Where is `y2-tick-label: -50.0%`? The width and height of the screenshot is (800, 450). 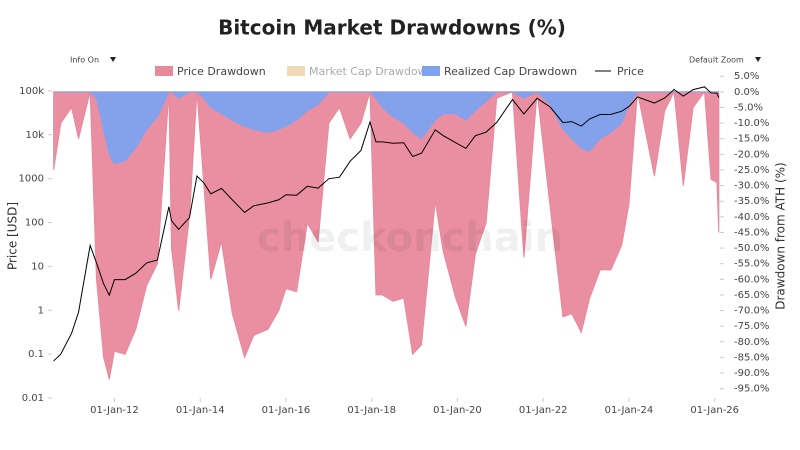
y2-tick-label: -50.0% is located at coordinates (751, 248).